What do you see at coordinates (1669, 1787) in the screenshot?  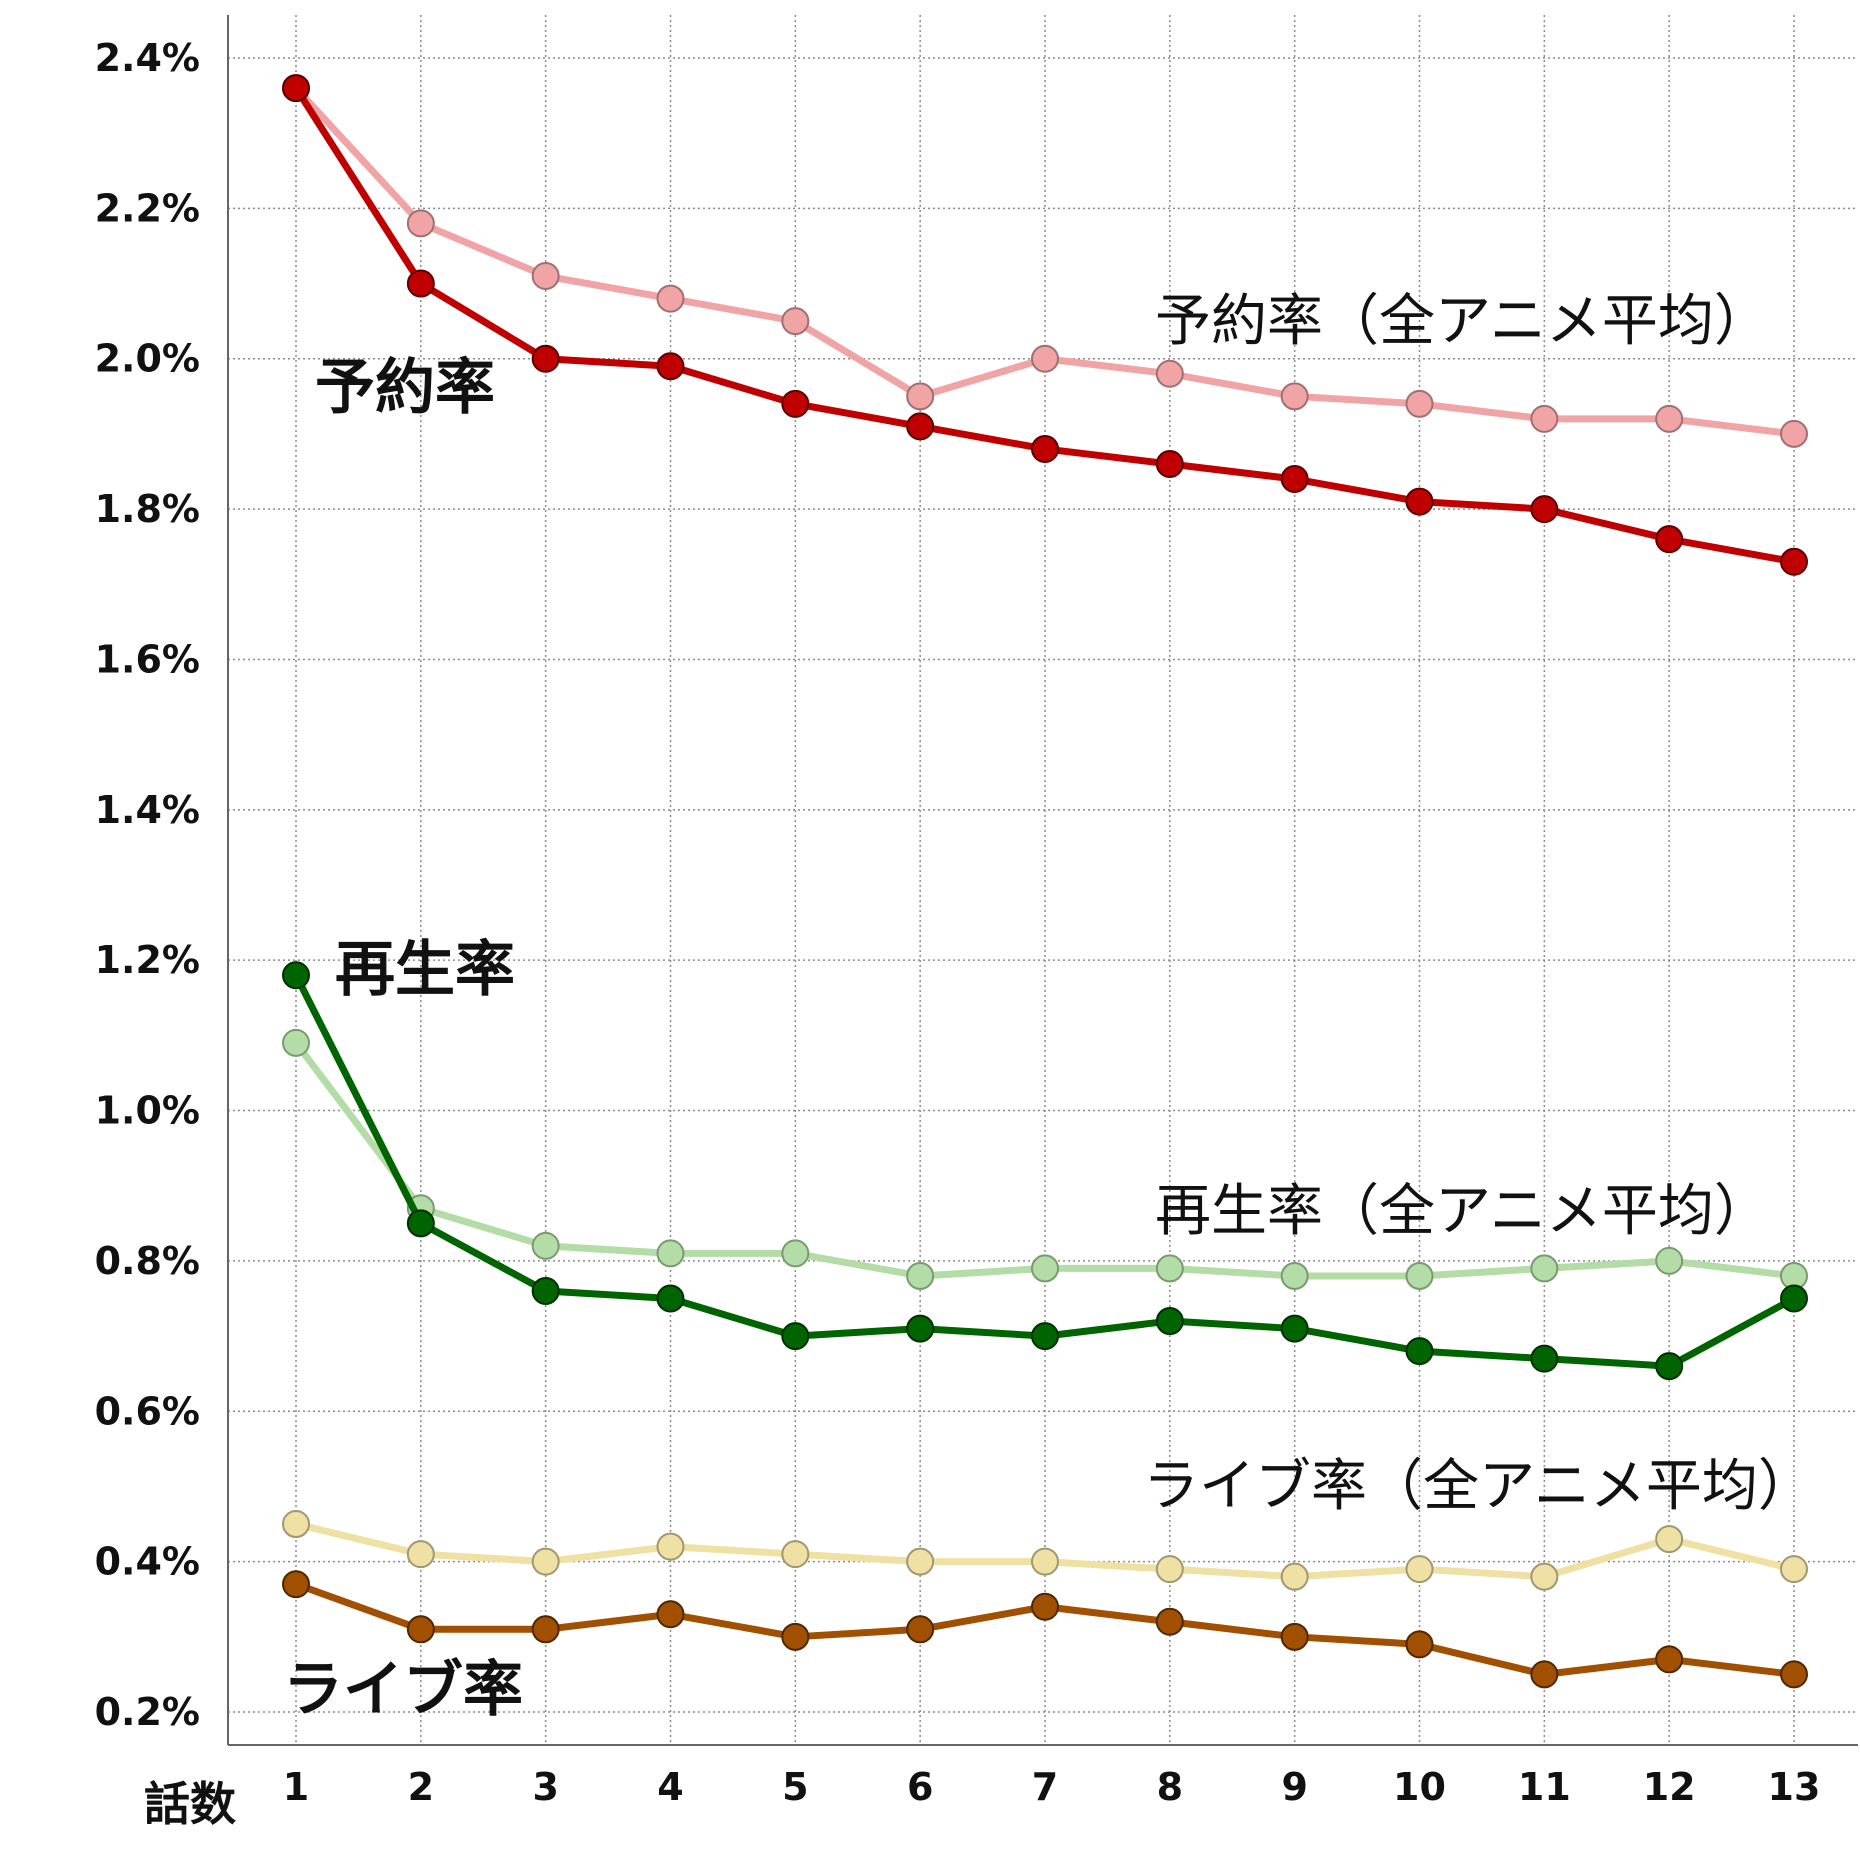 I see `x-tick-label: 12` at bounding box center [1669, 1787].